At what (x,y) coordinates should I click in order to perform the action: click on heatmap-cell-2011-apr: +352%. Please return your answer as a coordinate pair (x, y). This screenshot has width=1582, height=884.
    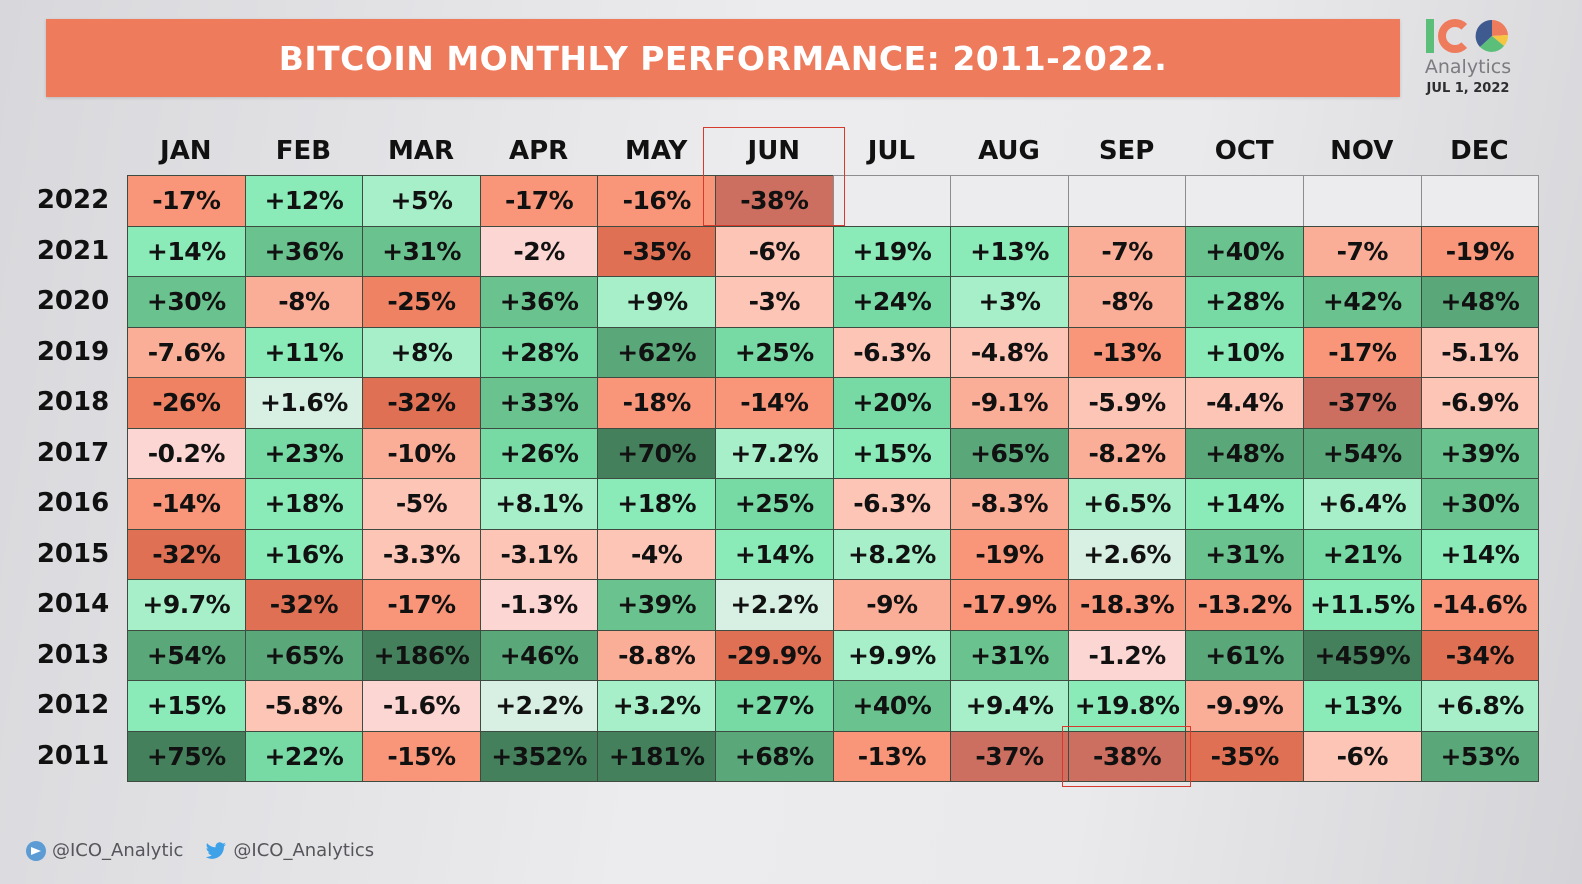
    Looking at the image, I should click on (539, 756).